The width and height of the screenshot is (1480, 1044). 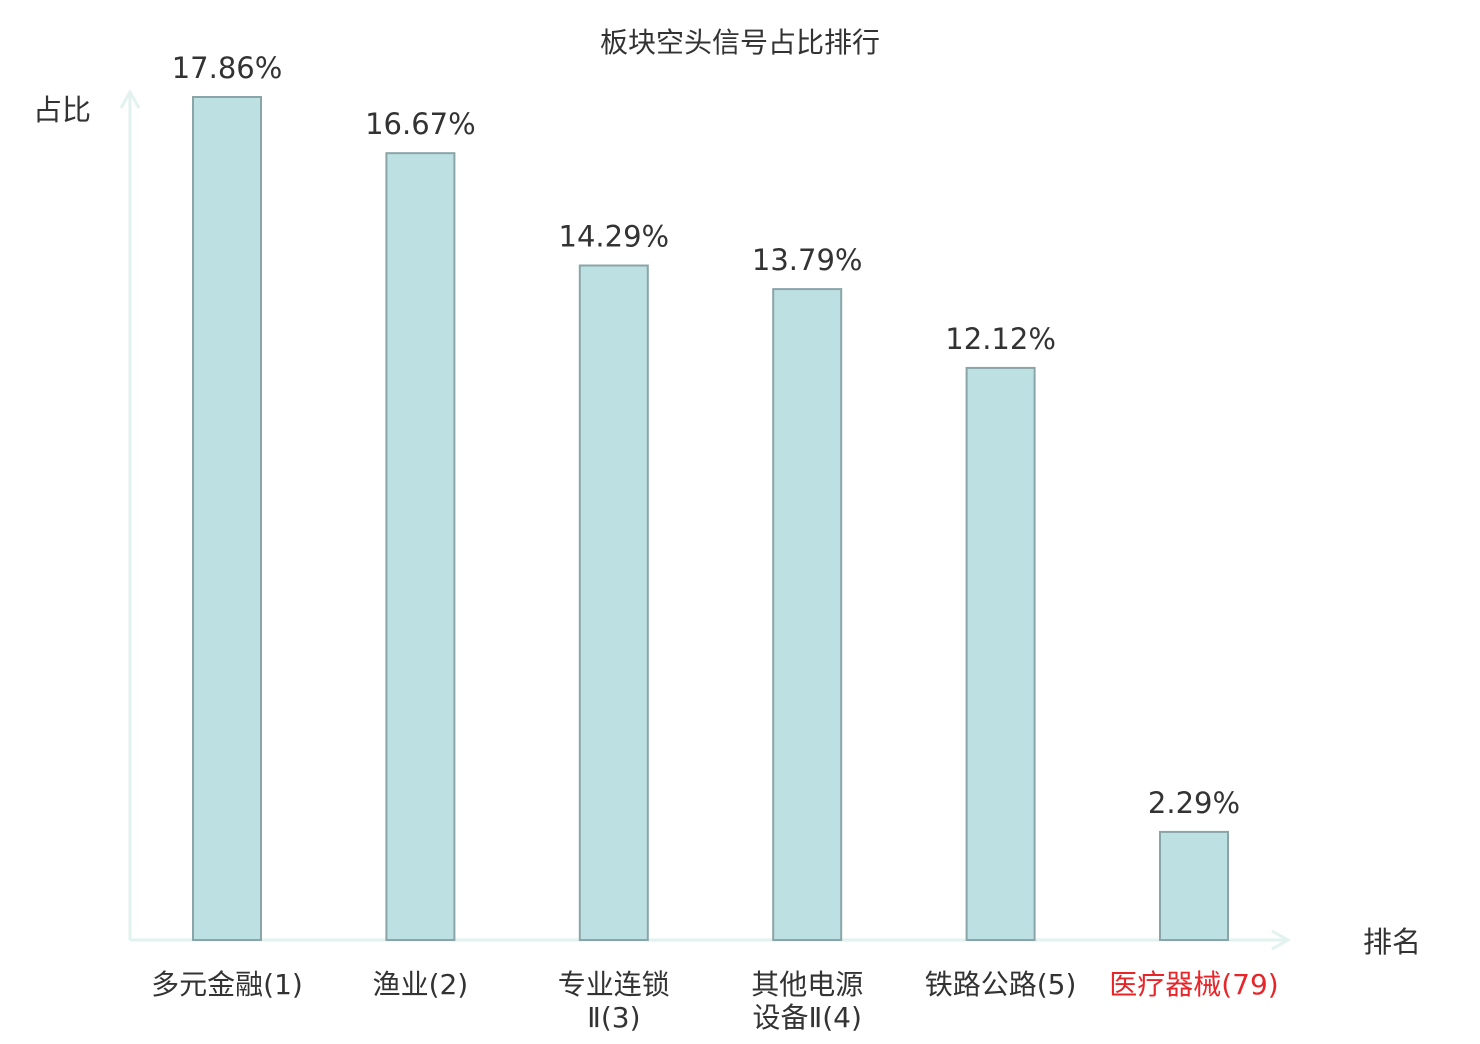 I want to click on category-label-2: 渔业(2), so click(x=421, y=984).